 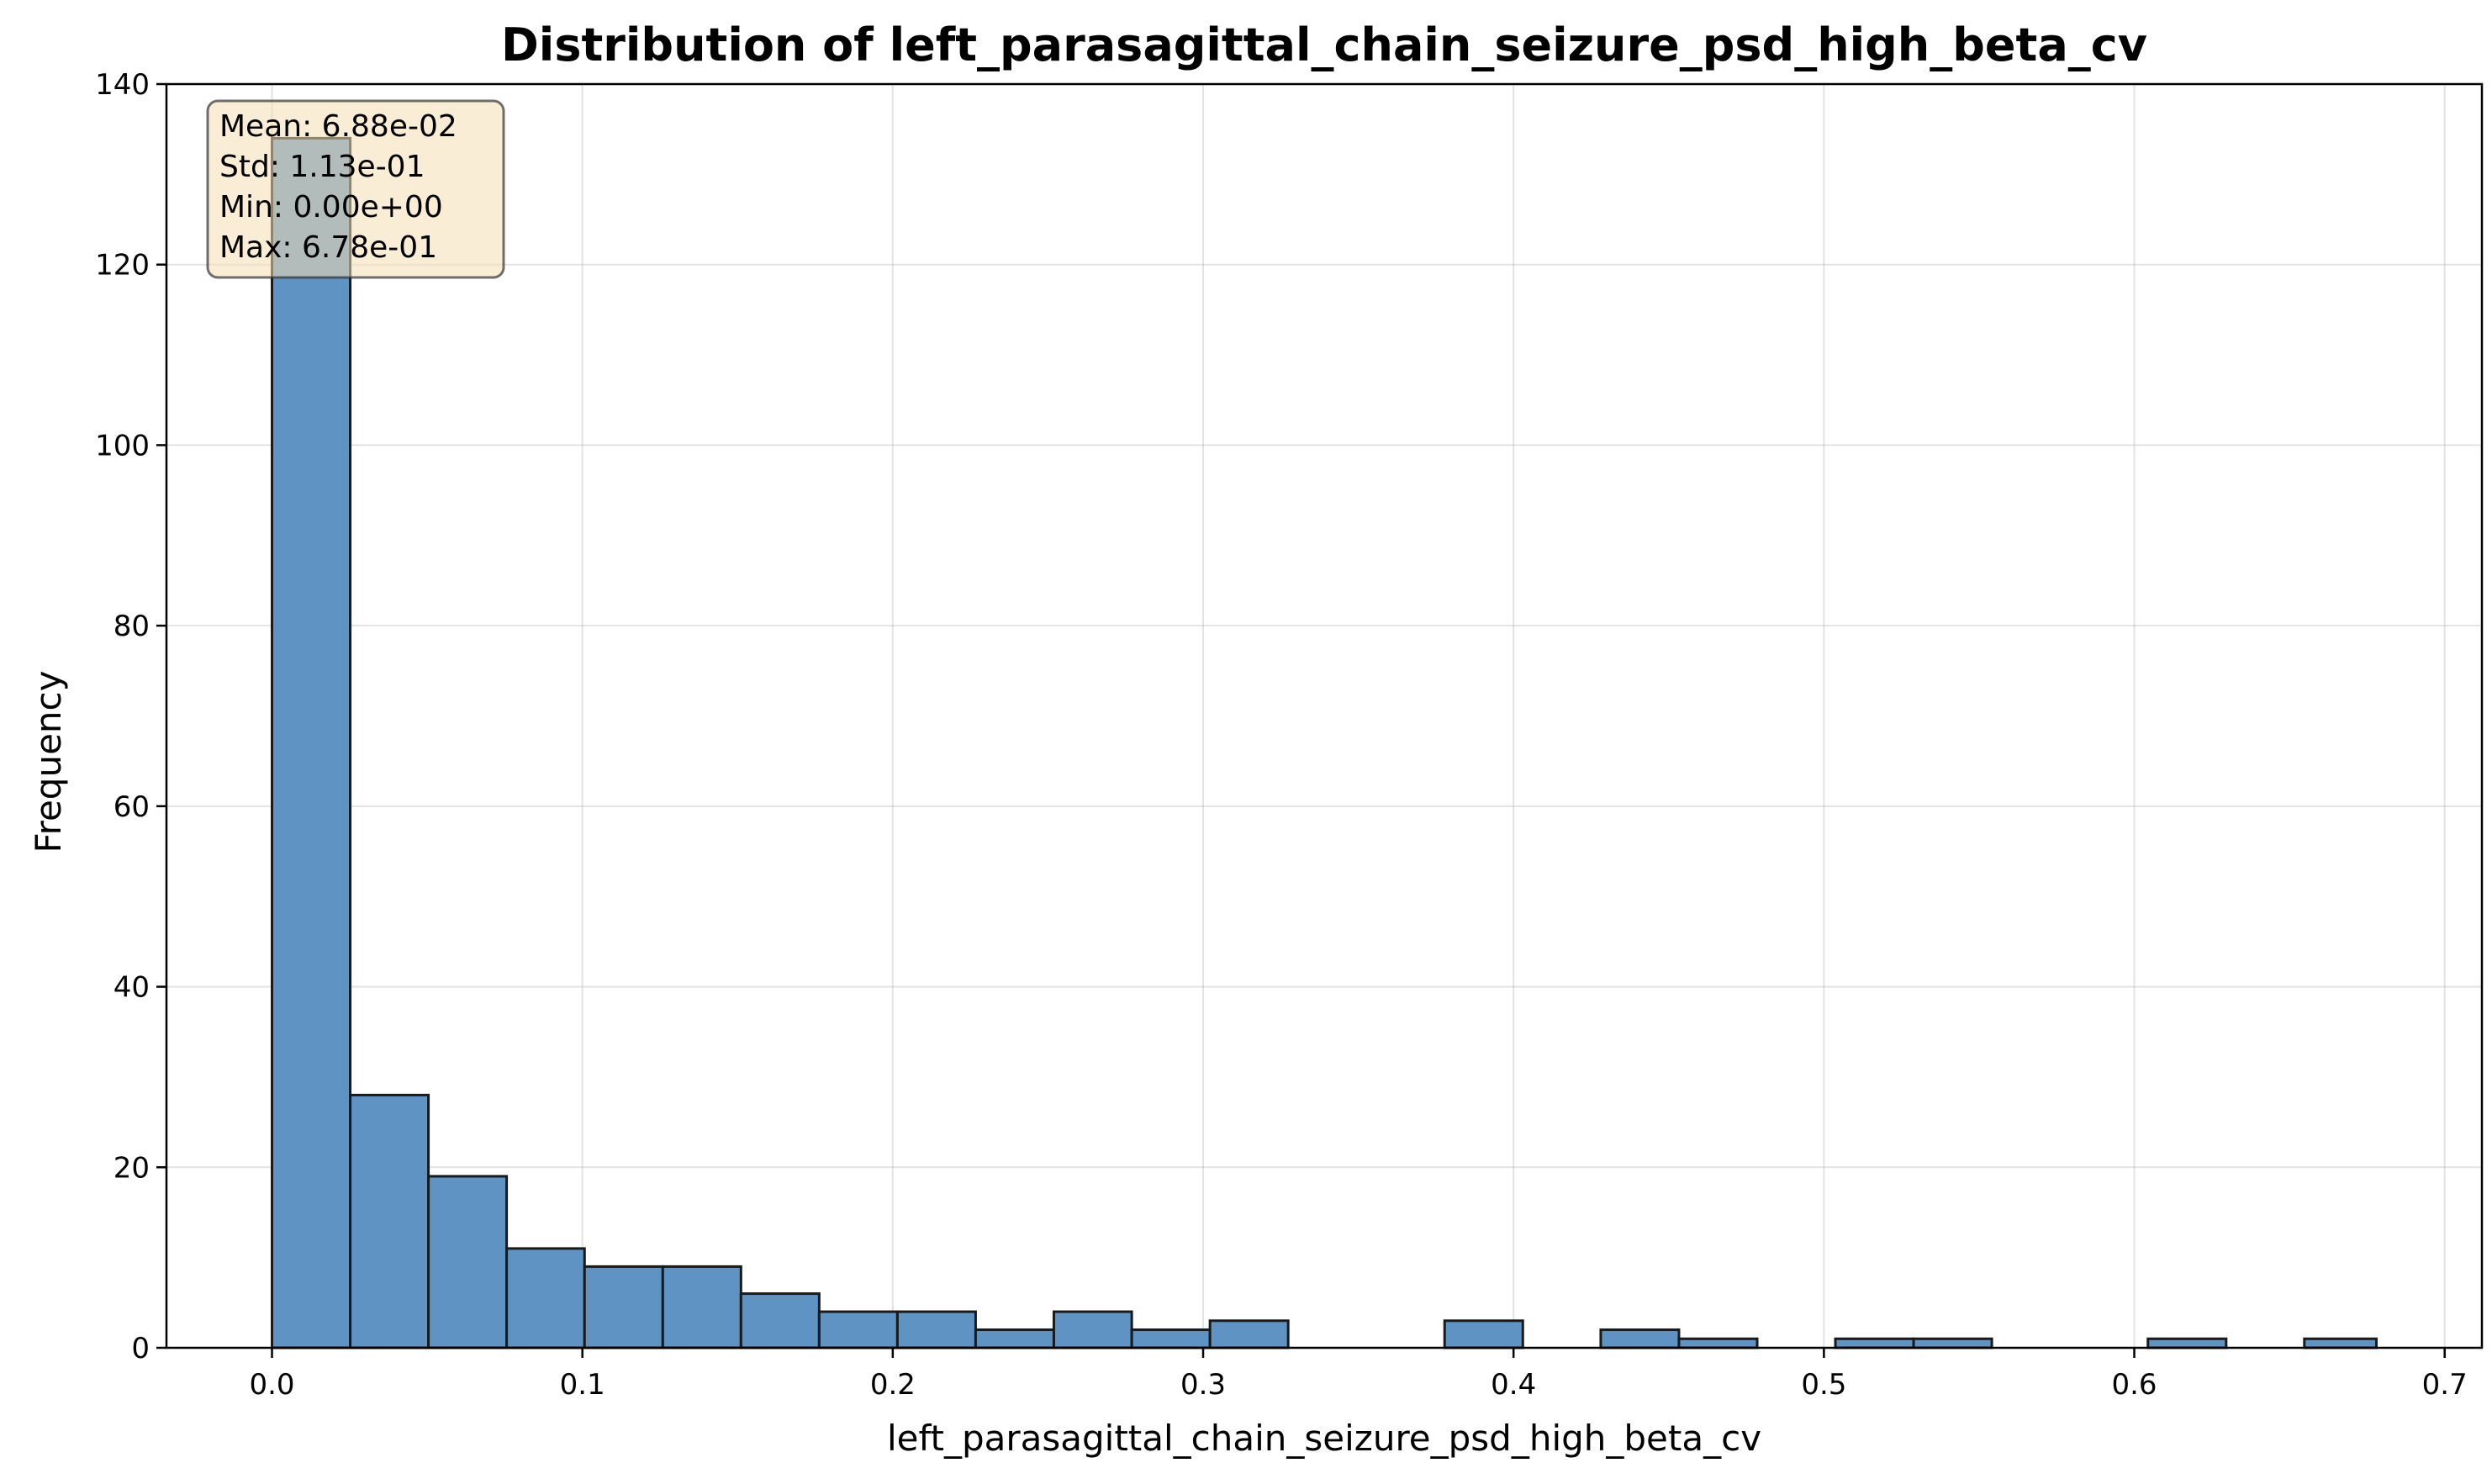 I want to click on y-axis-label: Frequency, so click(x=48, y=762).